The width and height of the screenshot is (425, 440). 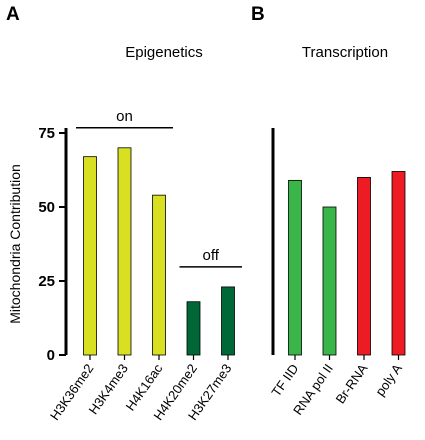 What do you see at coordinates (364, 266) in the screenshot?
I see `bar-br-rna` at bounding box center [364, 266].